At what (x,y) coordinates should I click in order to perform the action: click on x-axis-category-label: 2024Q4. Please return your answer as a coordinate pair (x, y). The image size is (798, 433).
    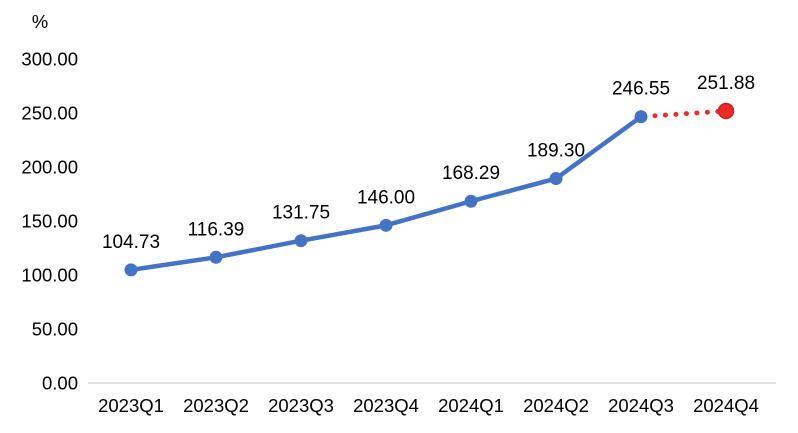
    Looking at the image, I should click on (726, 405).